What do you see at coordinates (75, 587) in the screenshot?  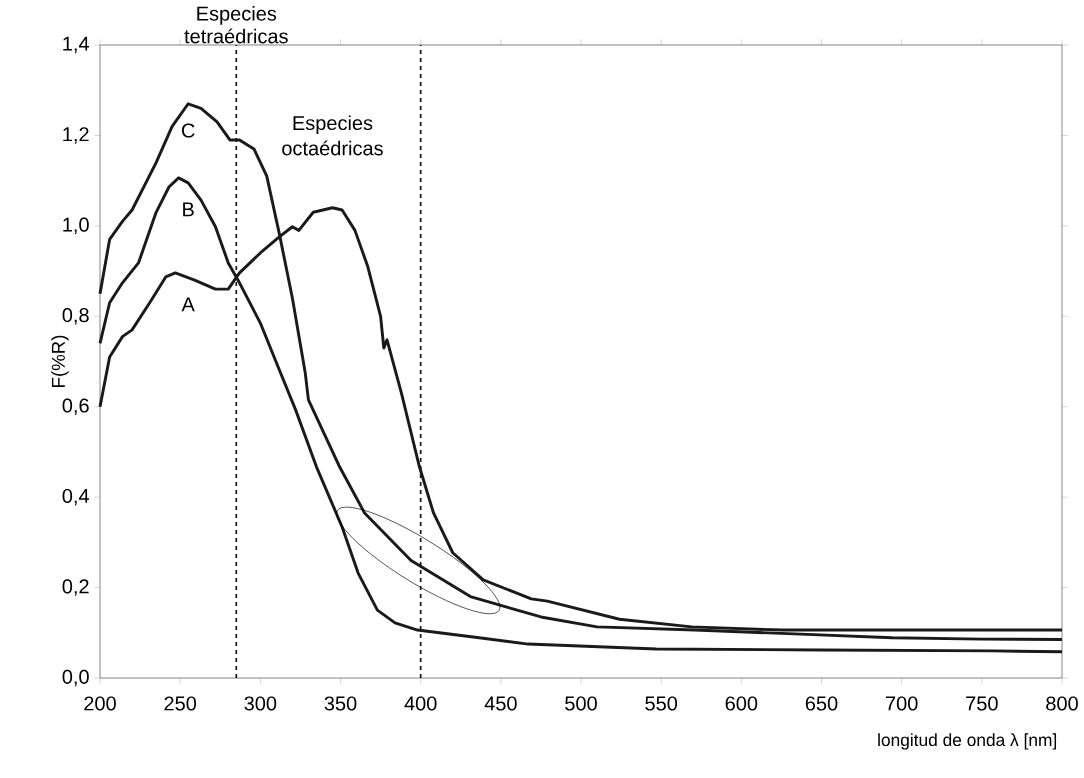 I see `y-tick-label: 0,2` at bounding box center [75, 587].